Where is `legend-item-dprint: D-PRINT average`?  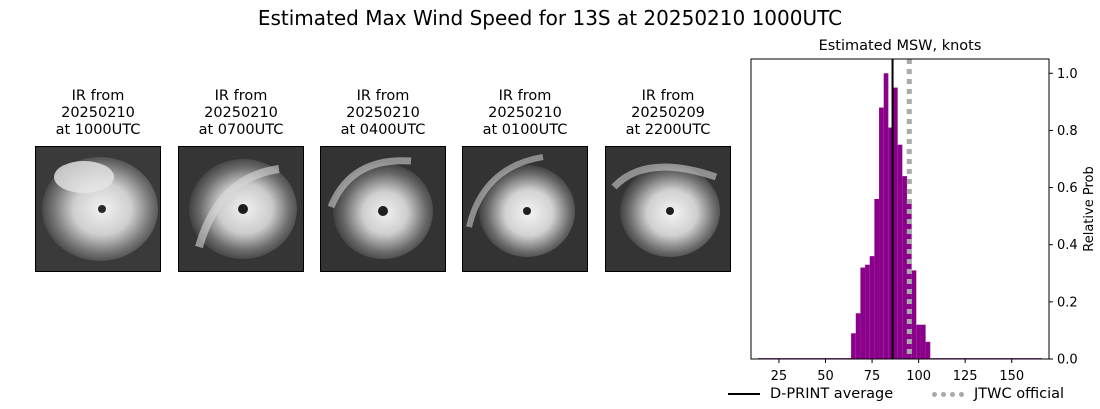
legend-item-dprint: D-PRINT average is located at coordinates (810, 394).